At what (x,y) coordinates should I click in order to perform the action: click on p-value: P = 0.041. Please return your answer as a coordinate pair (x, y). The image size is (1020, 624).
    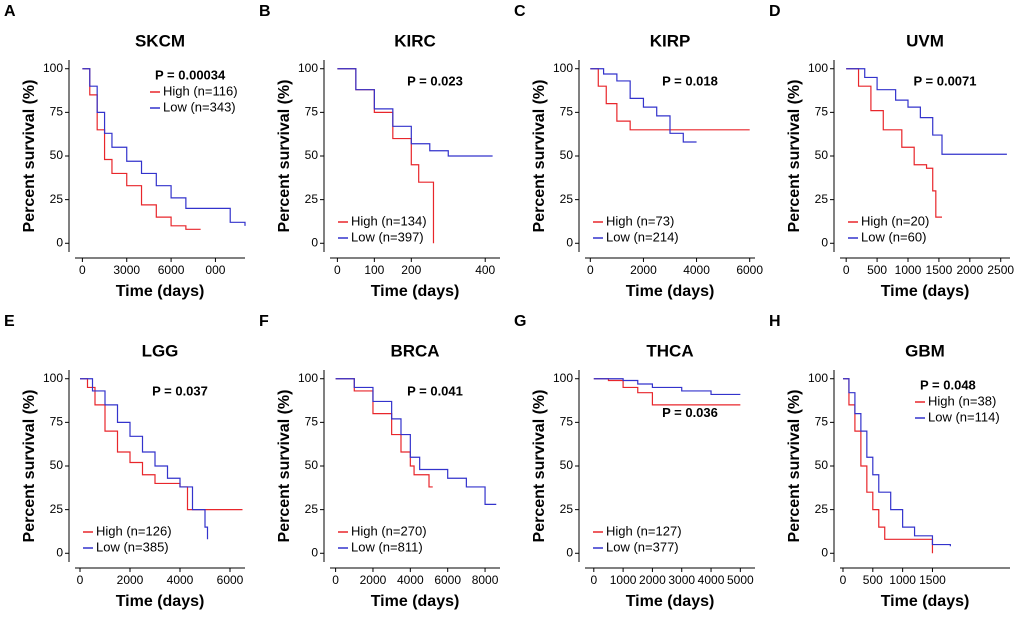
    Looking at the image, I should click on (435, 390).